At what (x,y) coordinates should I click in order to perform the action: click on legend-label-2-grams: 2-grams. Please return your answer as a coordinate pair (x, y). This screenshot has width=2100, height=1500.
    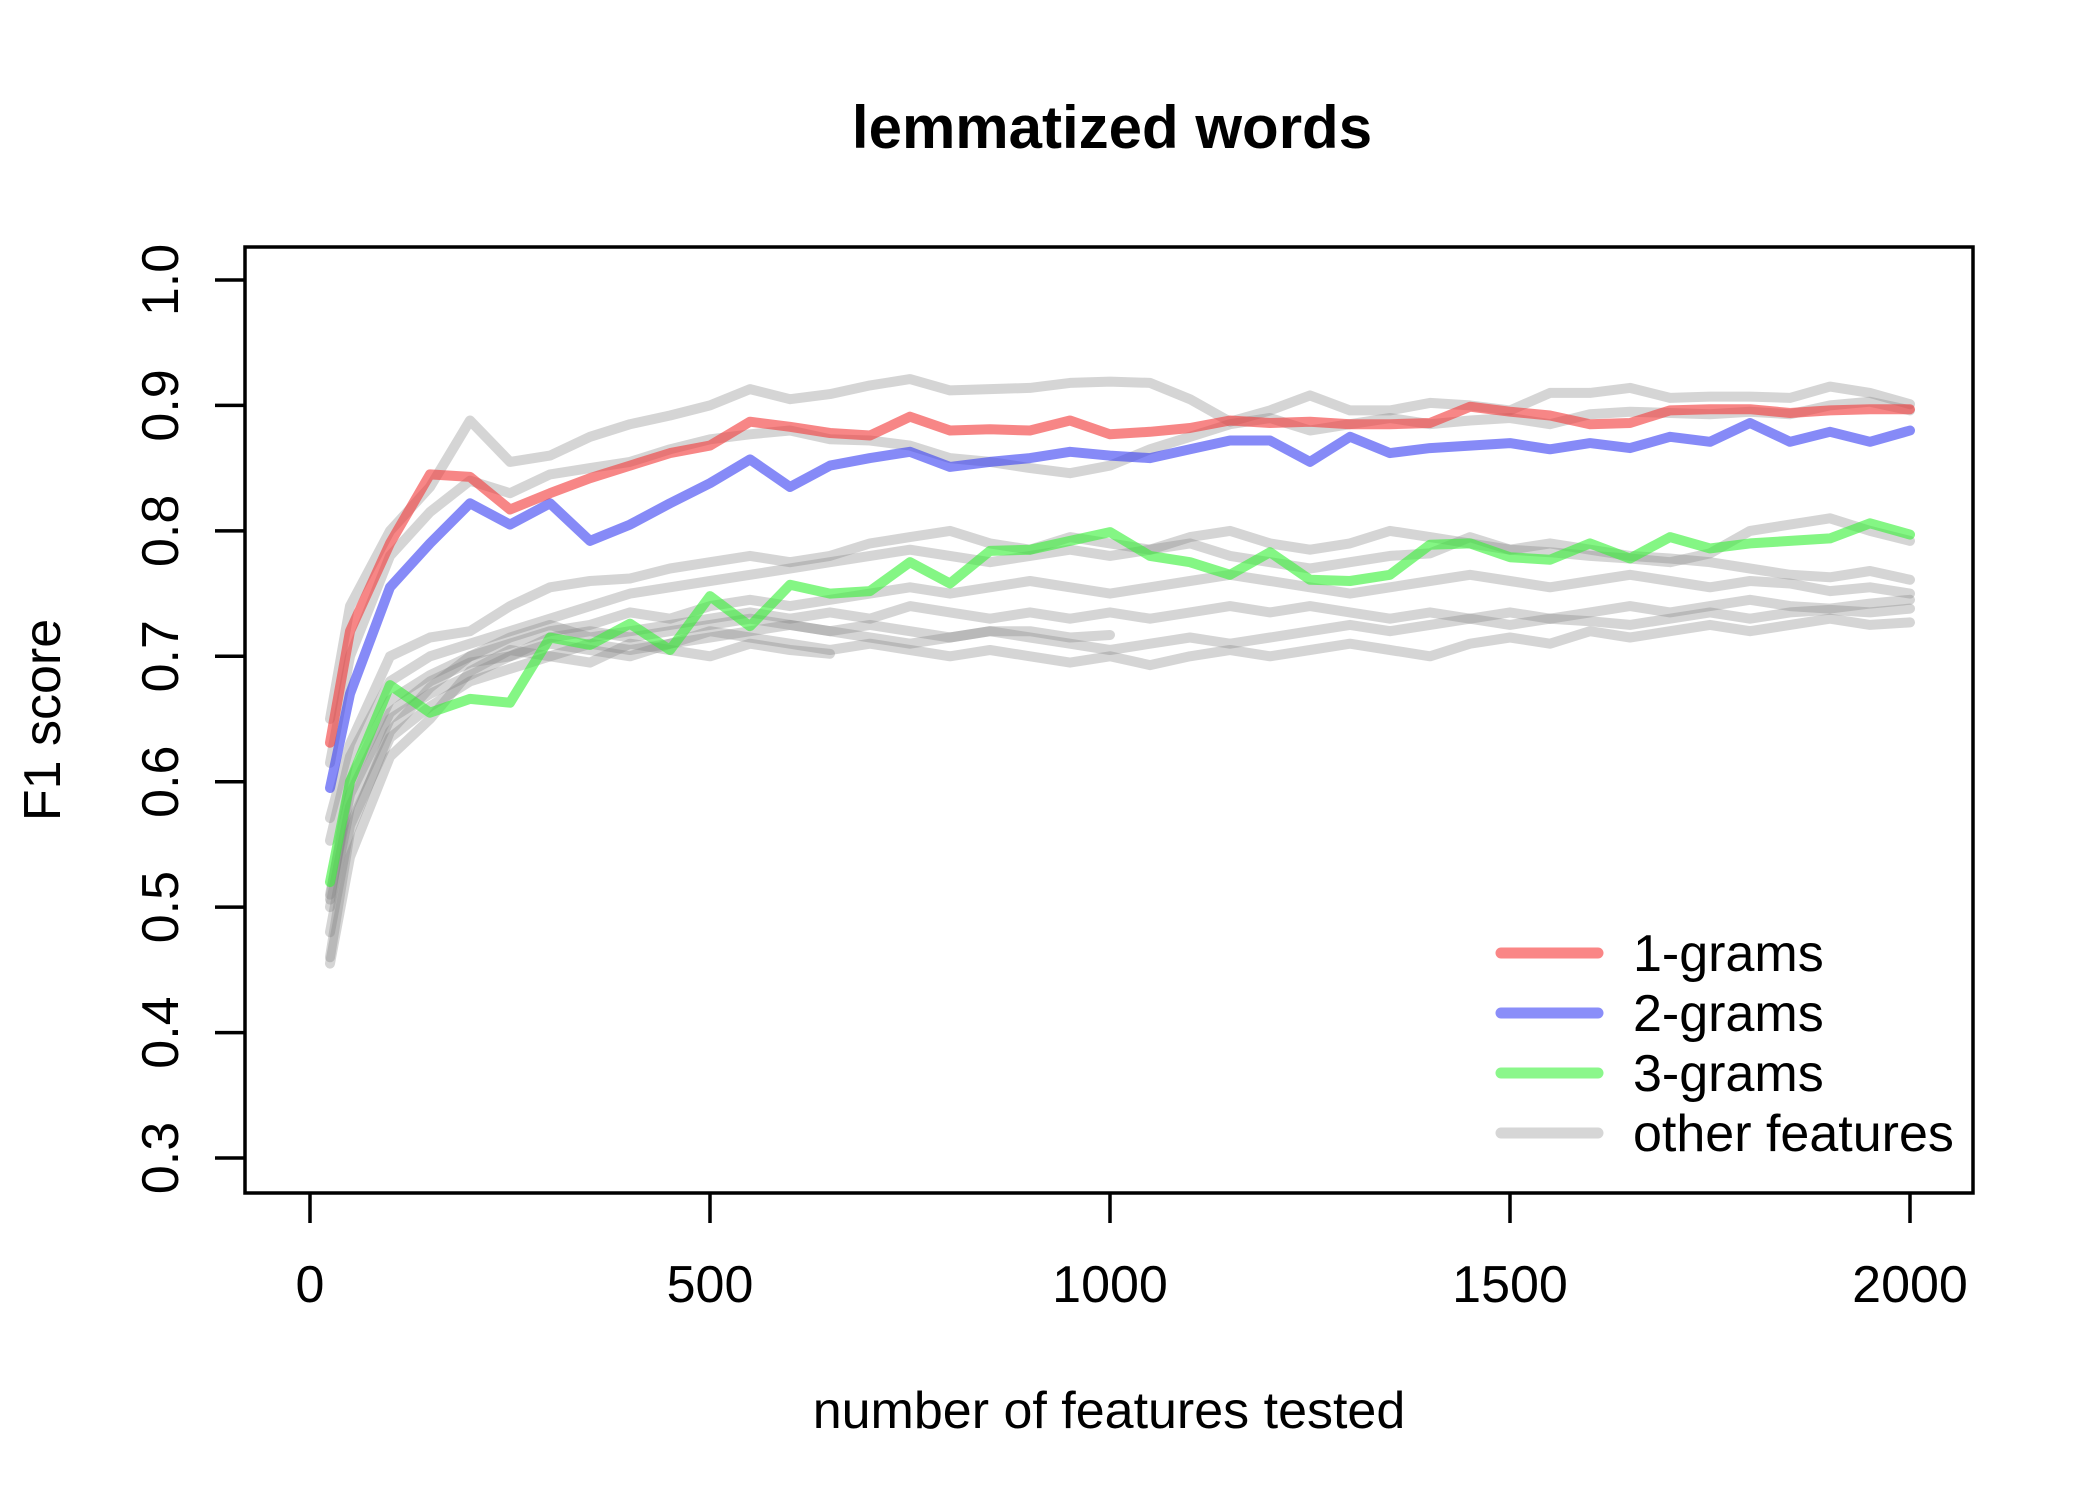
    Looking at the image, I should click on (1728, 1014).